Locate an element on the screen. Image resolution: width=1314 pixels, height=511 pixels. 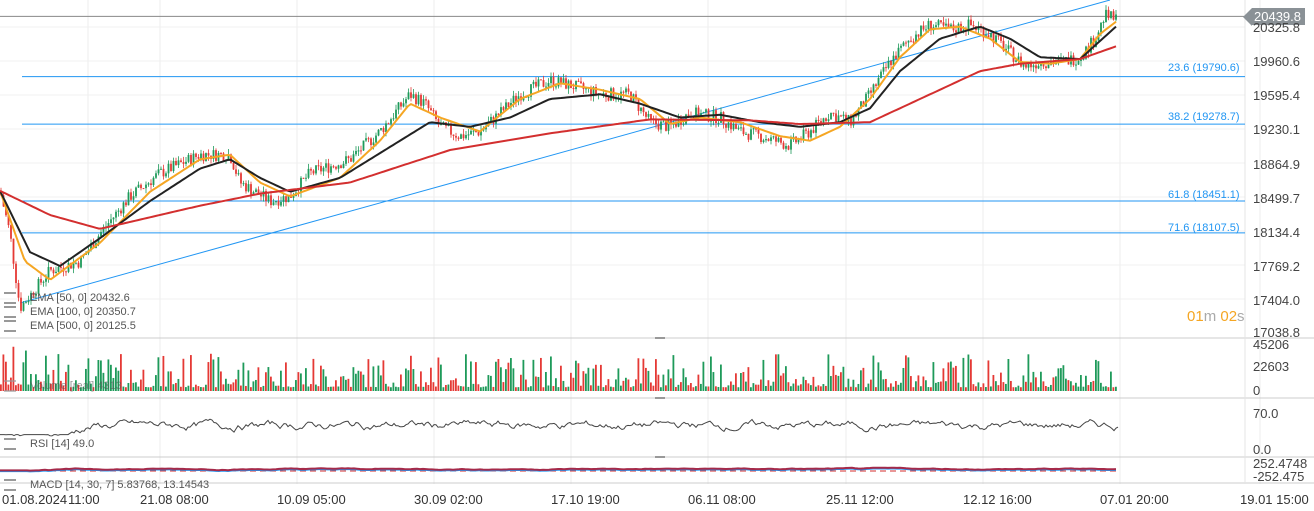
price-tick: 17404.0 is located at coordinates (1276, 300).